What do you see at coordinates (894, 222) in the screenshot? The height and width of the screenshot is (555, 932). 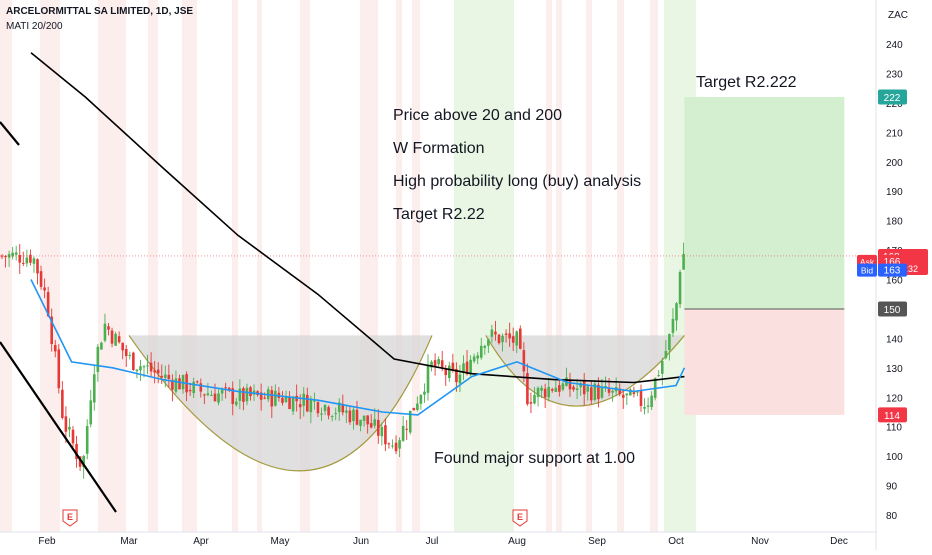 I see `y-tick-label: 180` at bounding box center [894, 222].